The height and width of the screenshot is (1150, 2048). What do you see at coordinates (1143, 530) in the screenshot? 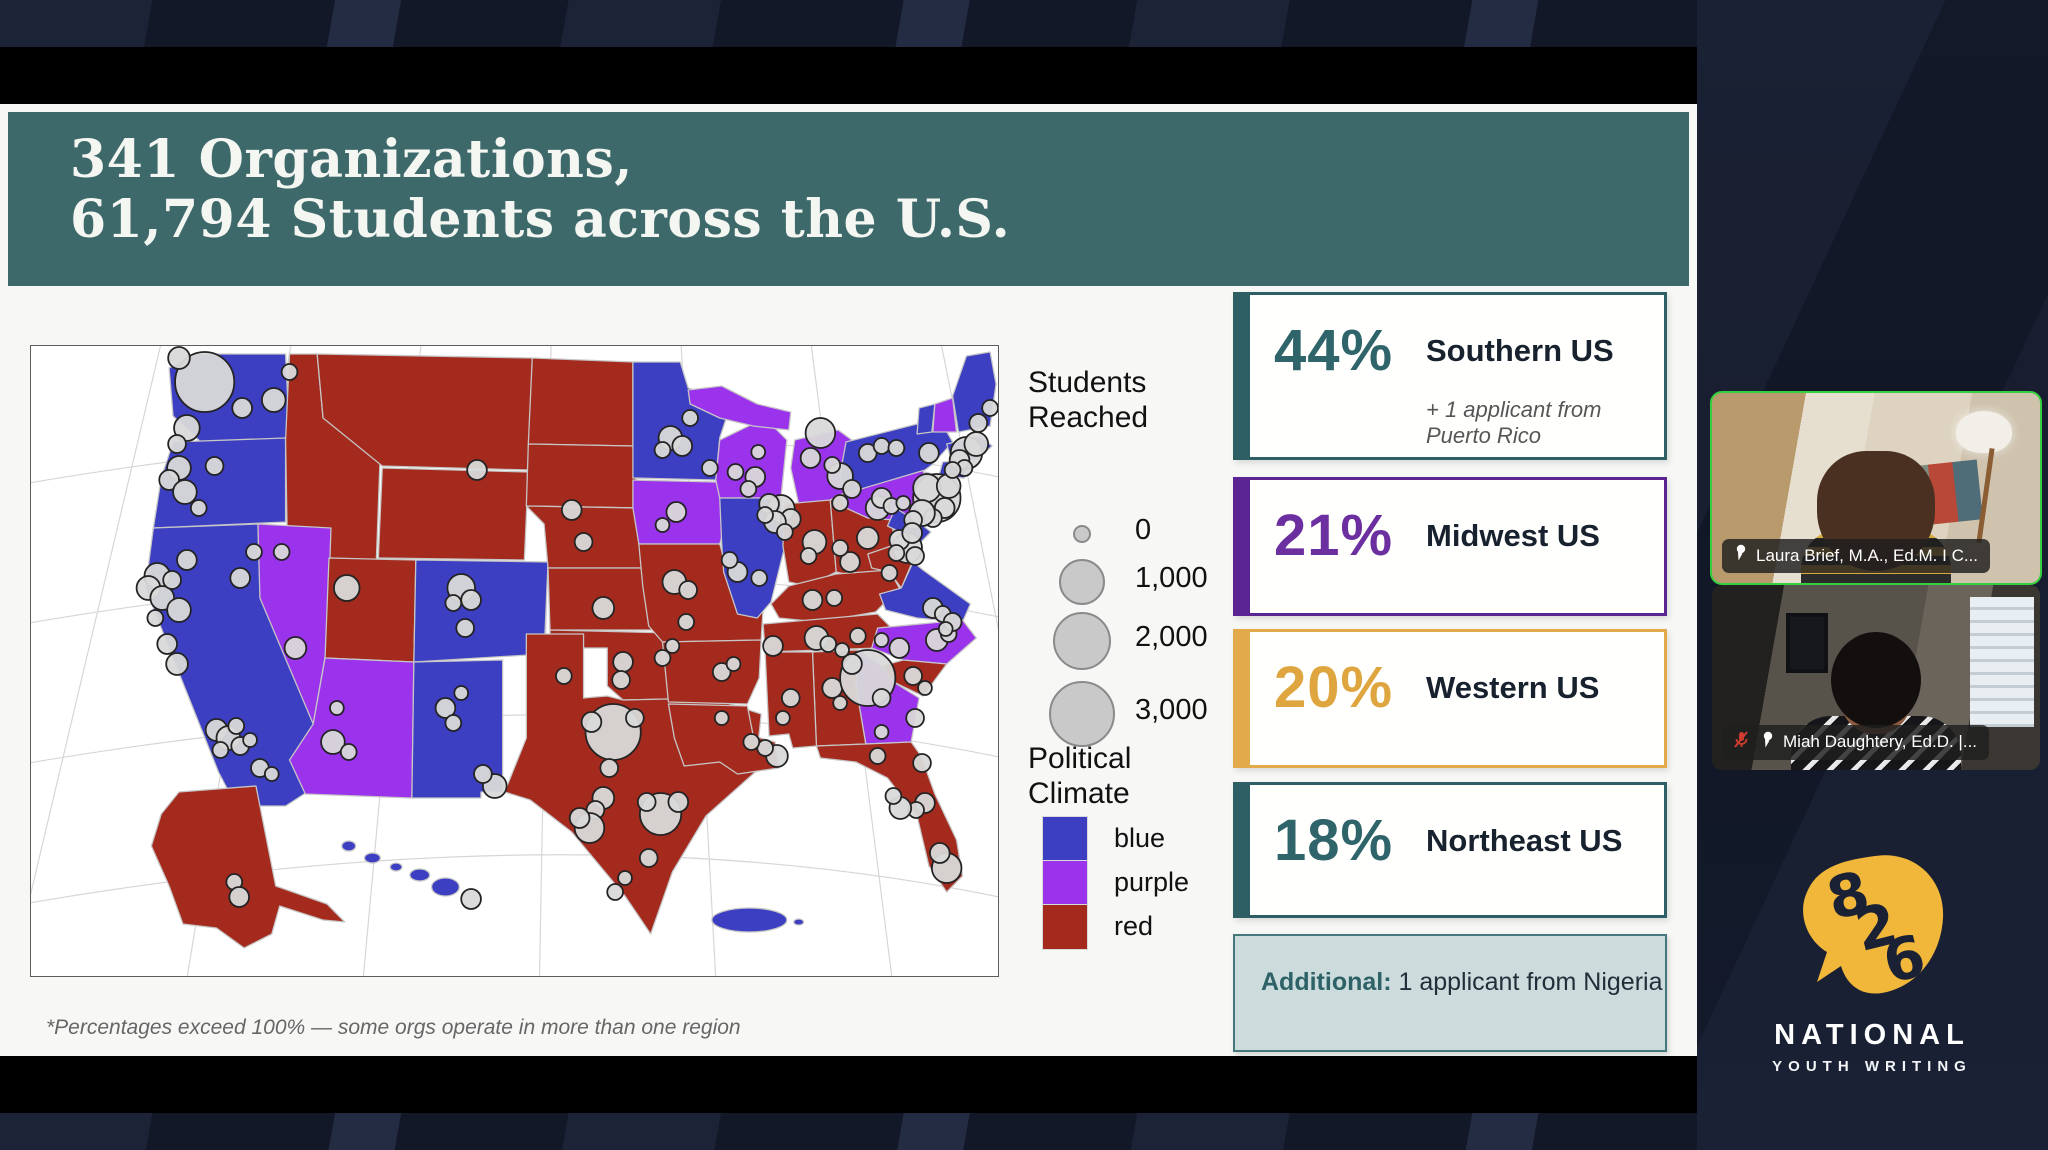
I see `size-legend-label: 0` at bounding box center [1143, 530].